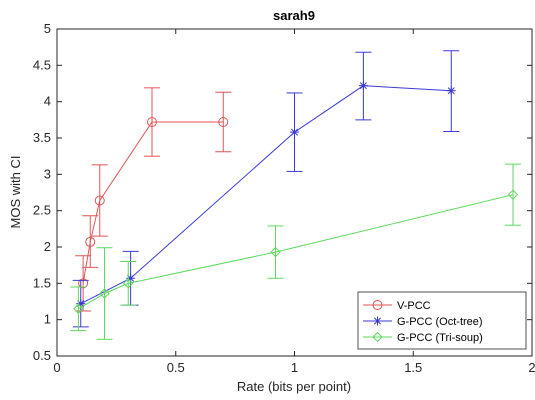 This screenshot has height=400, width=535. I want to click on legend-label: V-PCC, so click(414, 306).